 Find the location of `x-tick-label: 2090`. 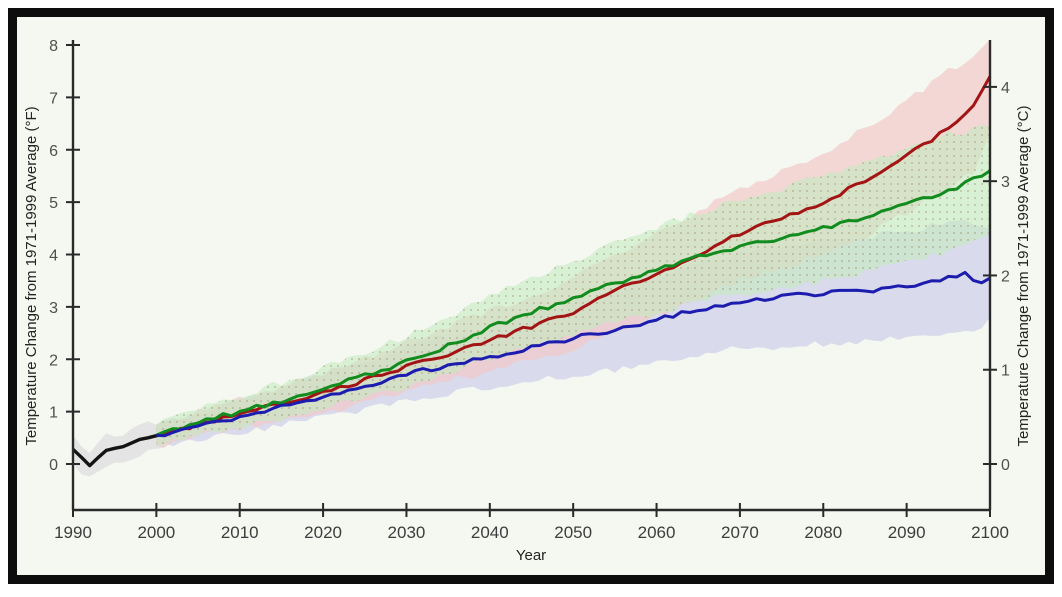

x-tick-label: 2090 is located at coordinates (907, 532).